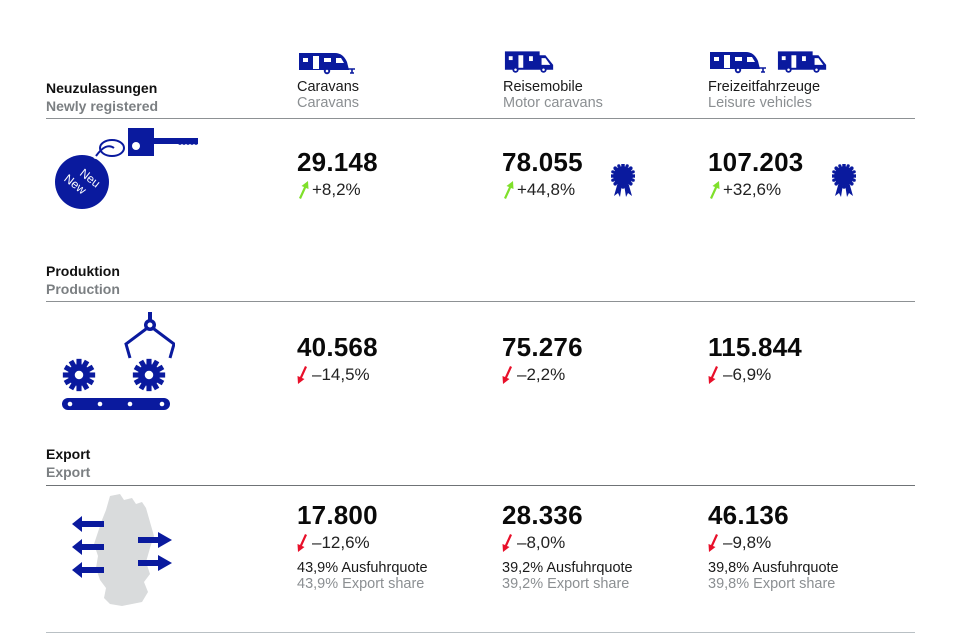 The width and height of the screenshot is (960, 636). I want to click on stat-change: +8,2%, so click(337, 190).